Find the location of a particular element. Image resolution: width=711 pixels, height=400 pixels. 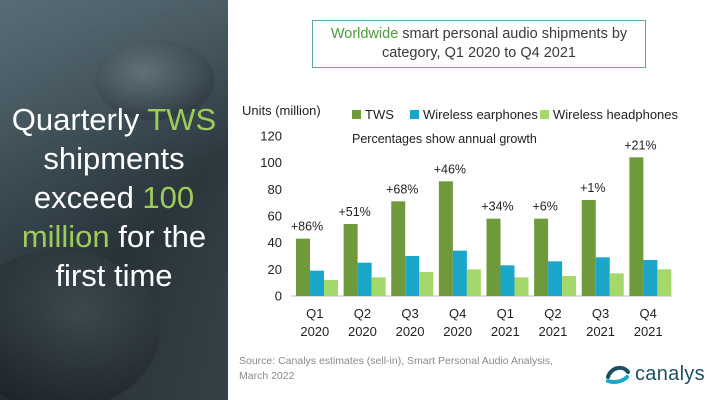

y-tick-label: 80 is located at coordinates (275, 189).